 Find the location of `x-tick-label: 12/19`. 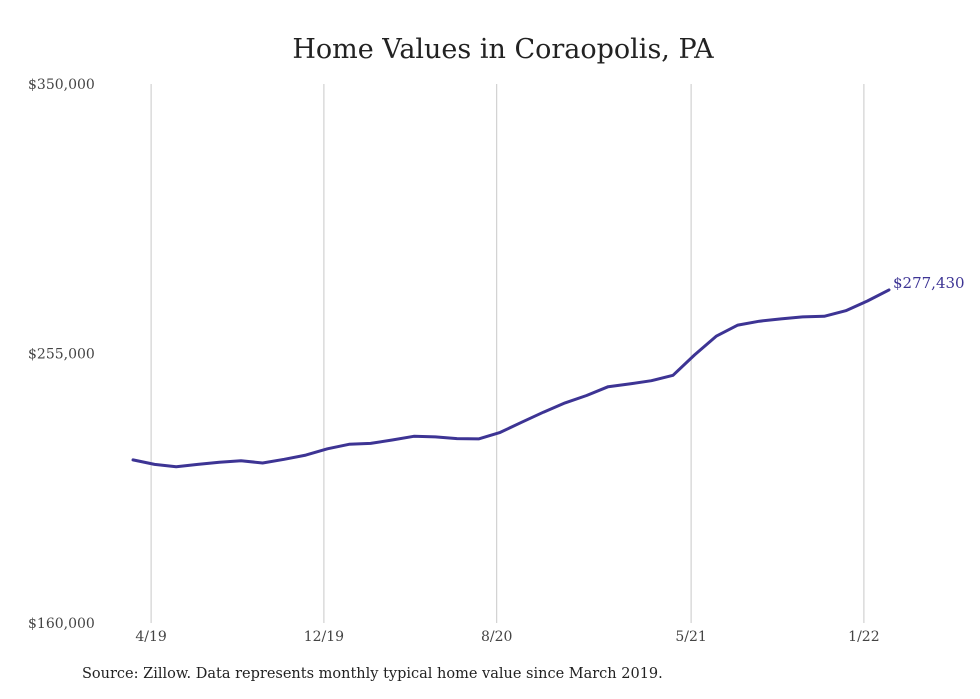

x-tick-label: 12/19 is located at coordinates (324, 637).